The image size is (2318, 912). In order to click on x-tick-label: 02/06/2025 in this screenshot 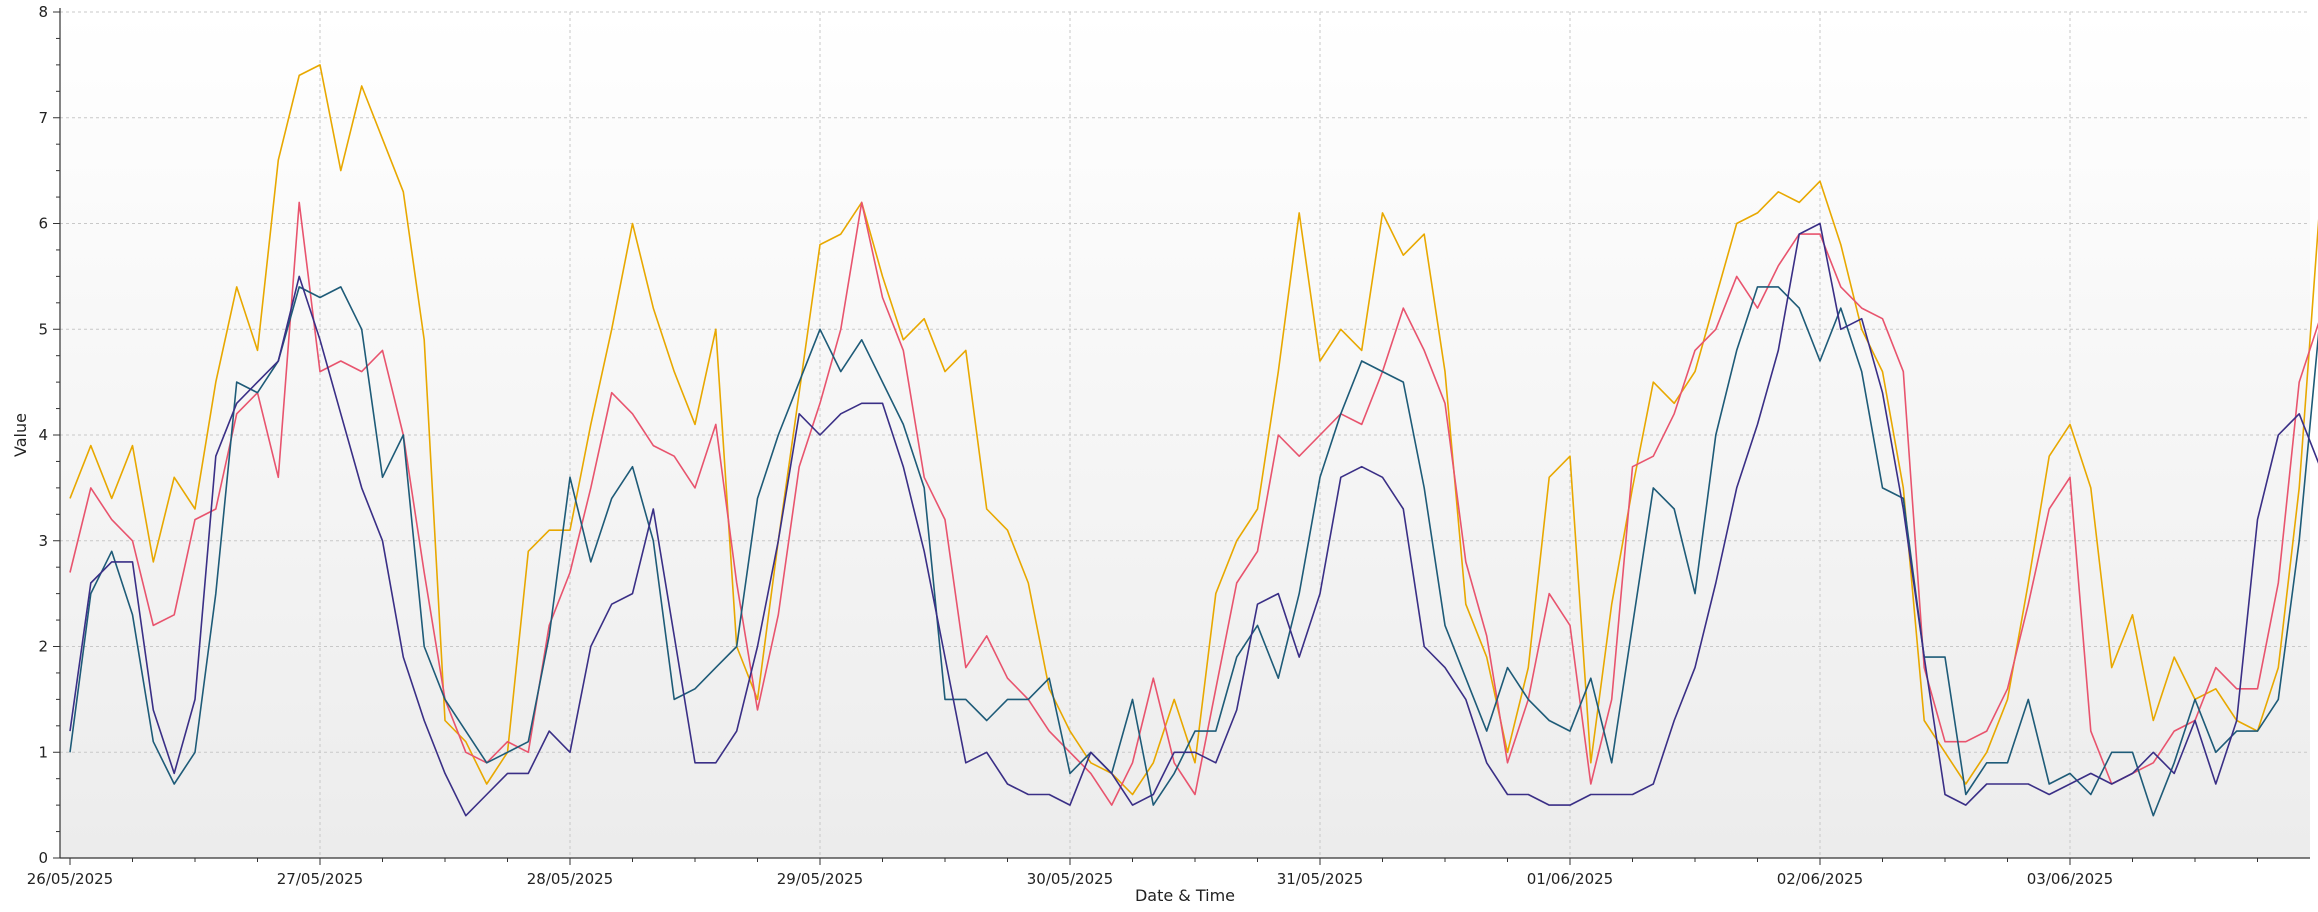, I will do `click(1820, 879)`.